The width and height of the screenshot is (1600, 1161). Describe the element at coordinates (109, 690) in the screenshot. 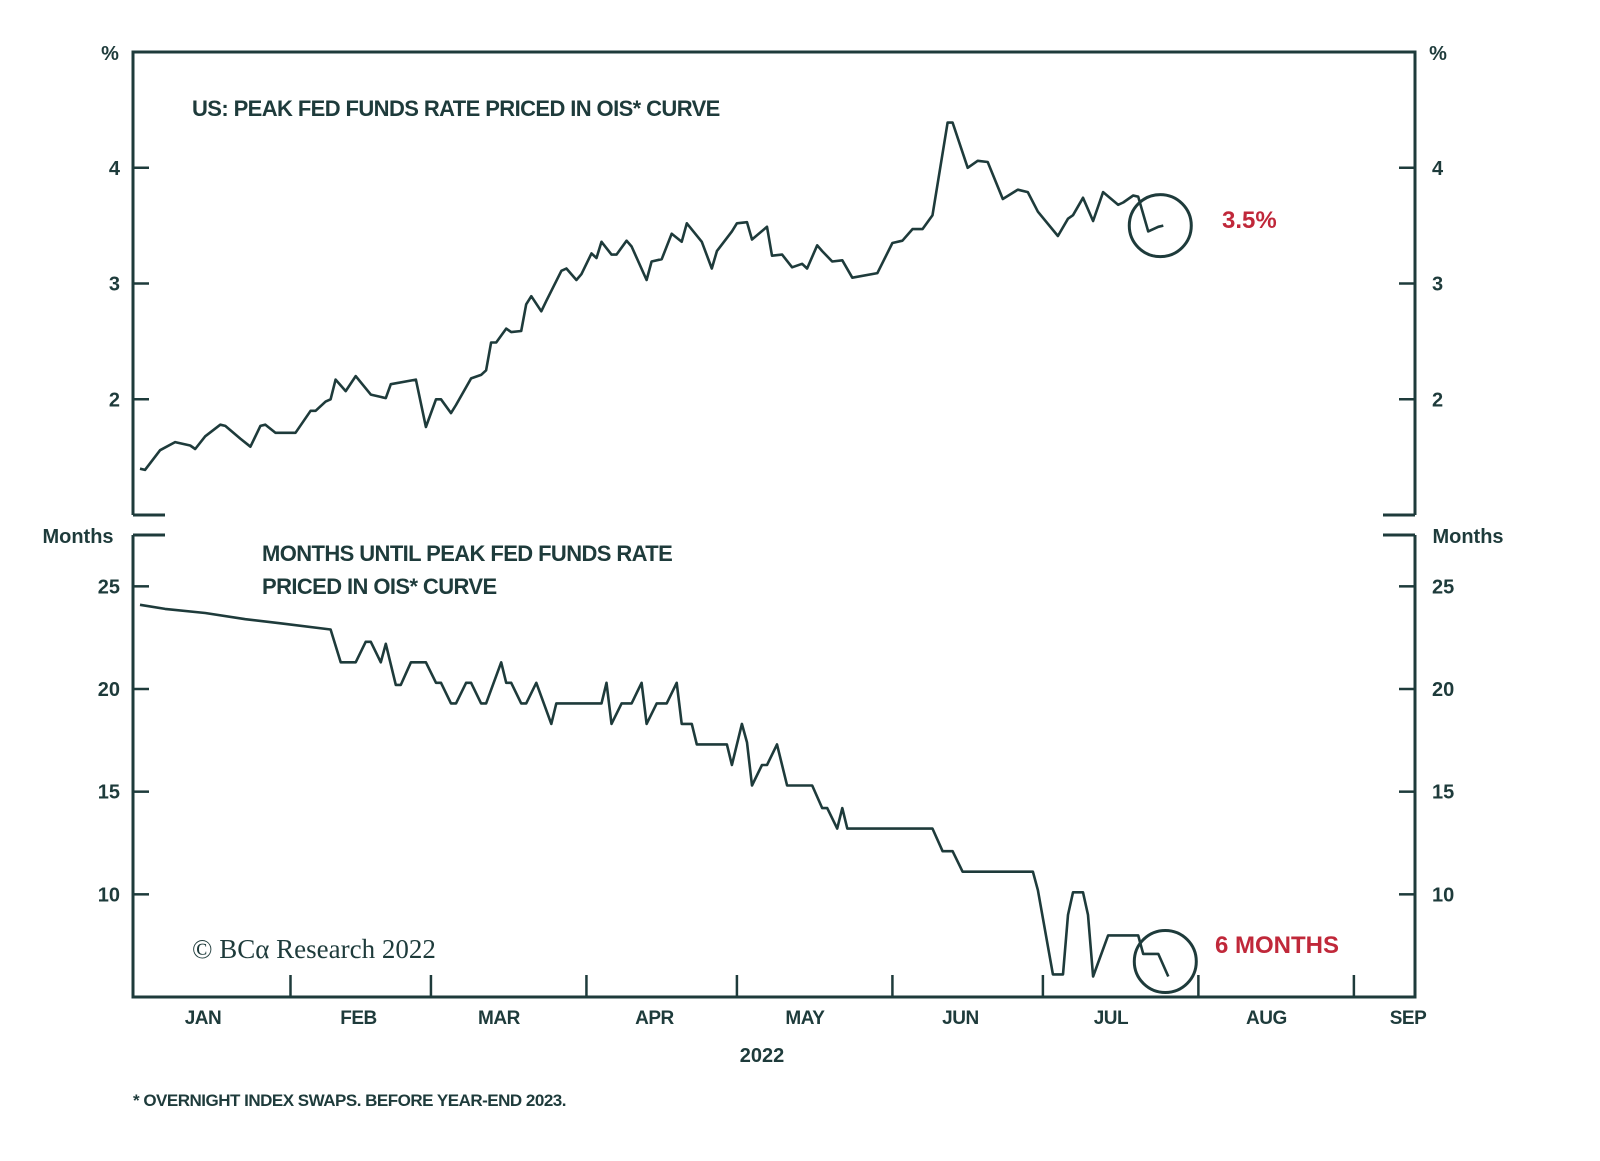

I see `y-tick-label-left: 20` at that location.